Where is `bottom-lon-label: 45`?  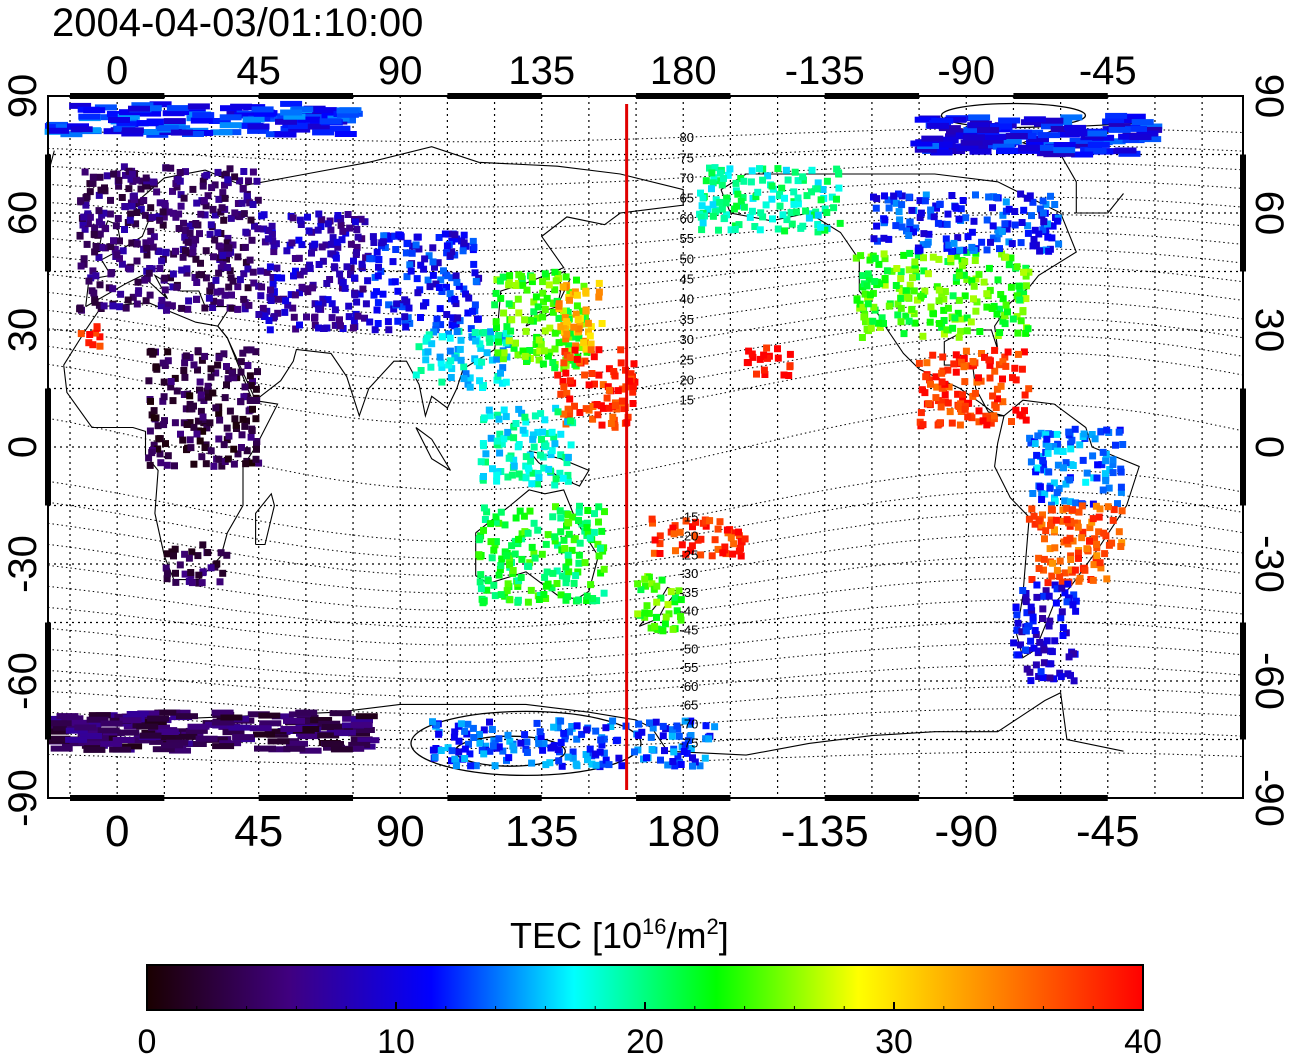
bottom-lon-label: 45 is located at coordinates (258, 831).